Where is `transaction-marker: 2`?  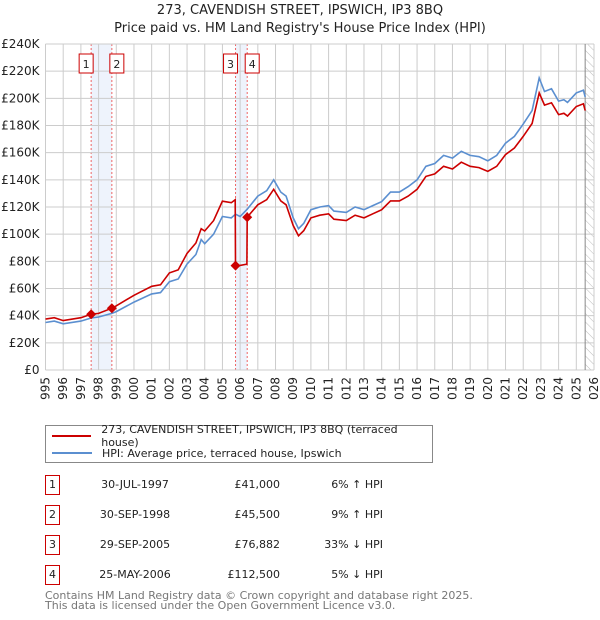 transaction-marker: 2 is located at coordinates (52, 515).